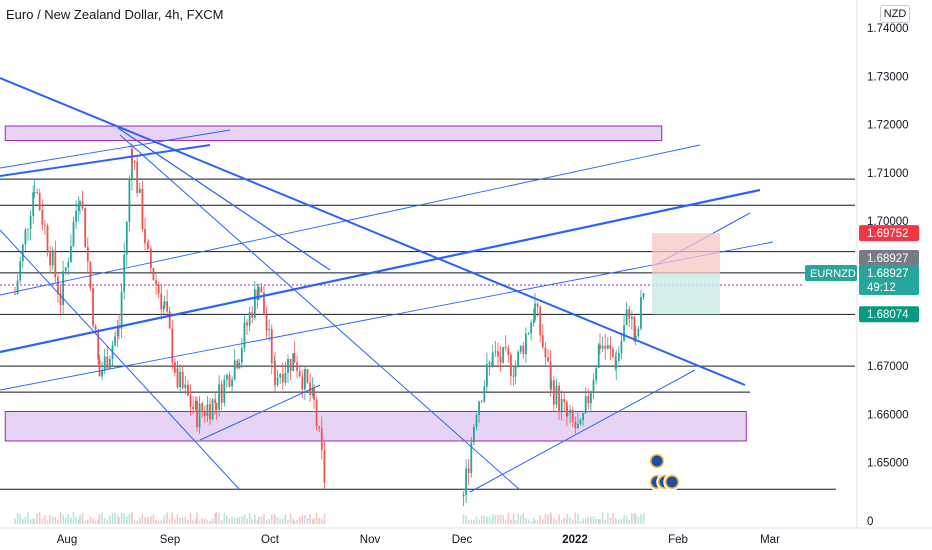 Image resolution: width=932 pixels, height=550 pixels. I want to click on event-icons, so click(664, 471).